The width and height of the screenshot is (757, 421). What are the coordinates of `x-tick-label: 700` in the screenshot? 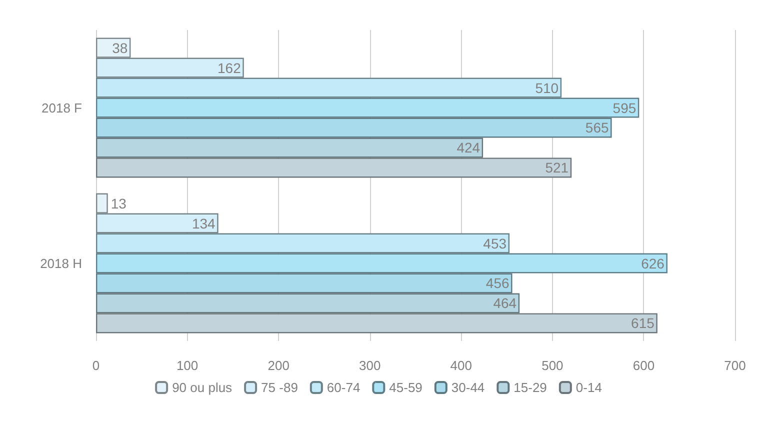 It's located at (735, 365).